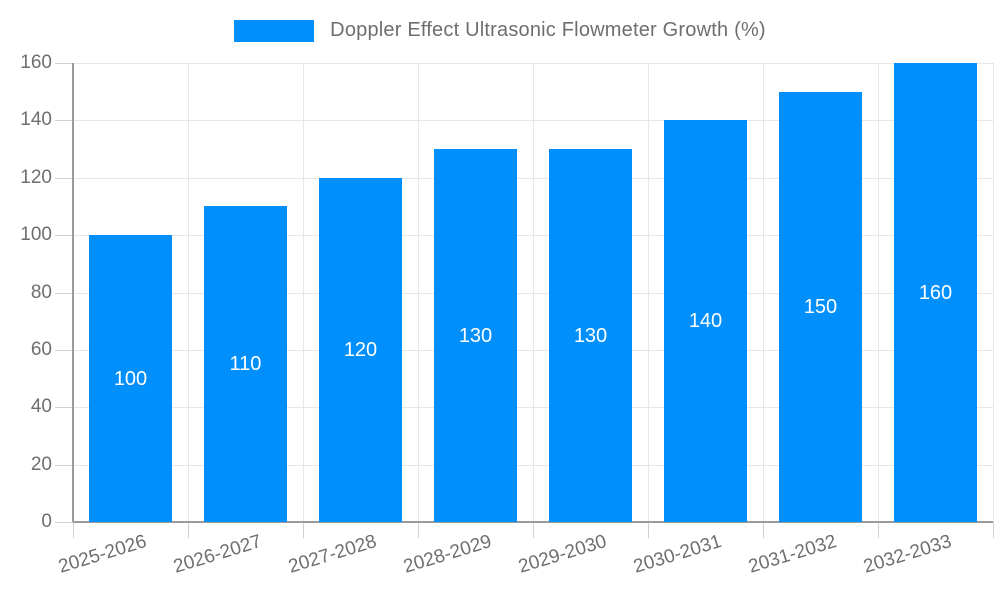  Describe the element at coordinates (41, 407) in the screenshot. I see `y-tick-label: 40` at that location.